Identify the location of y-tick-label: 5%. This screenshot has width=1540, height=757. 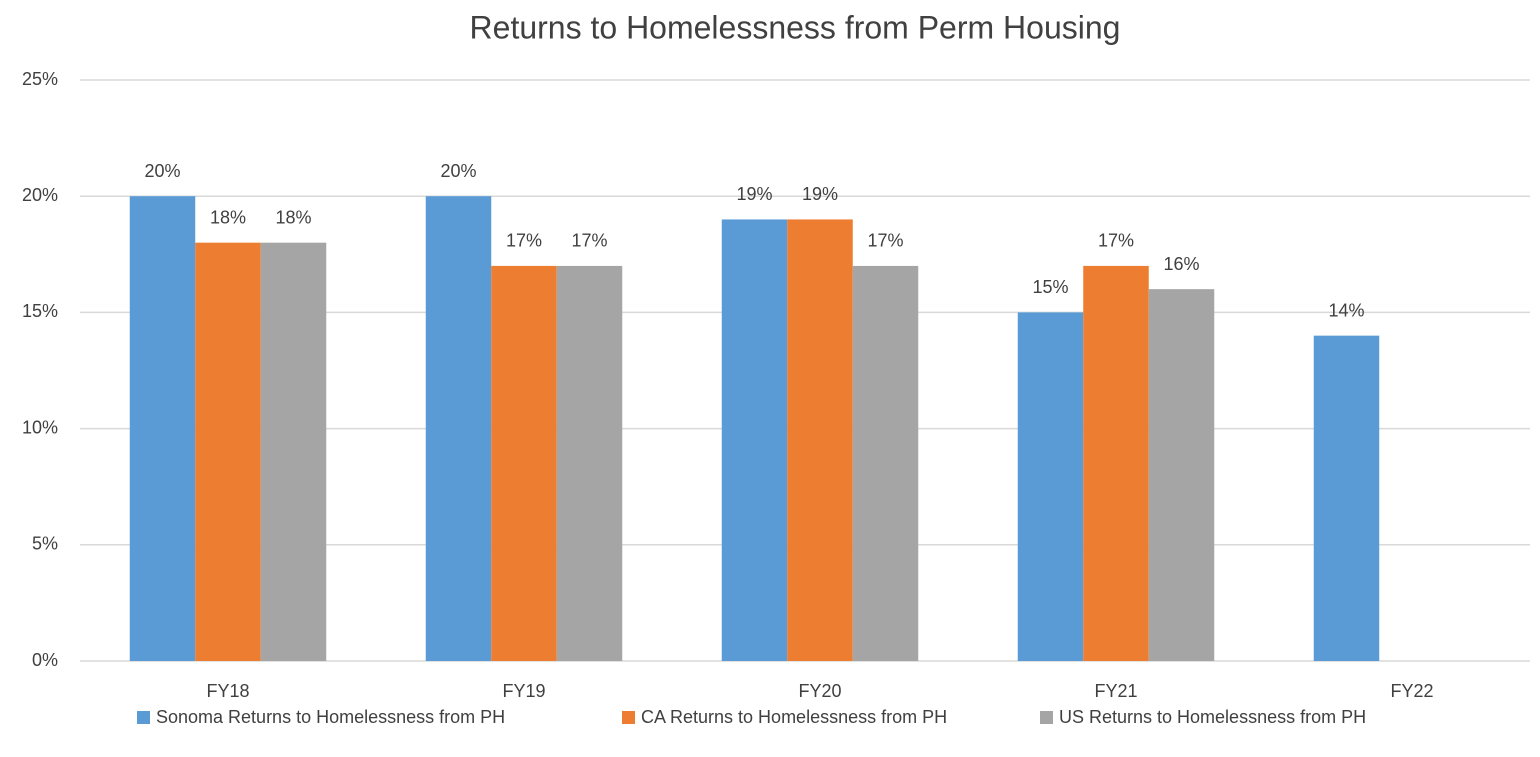
(45, 544).